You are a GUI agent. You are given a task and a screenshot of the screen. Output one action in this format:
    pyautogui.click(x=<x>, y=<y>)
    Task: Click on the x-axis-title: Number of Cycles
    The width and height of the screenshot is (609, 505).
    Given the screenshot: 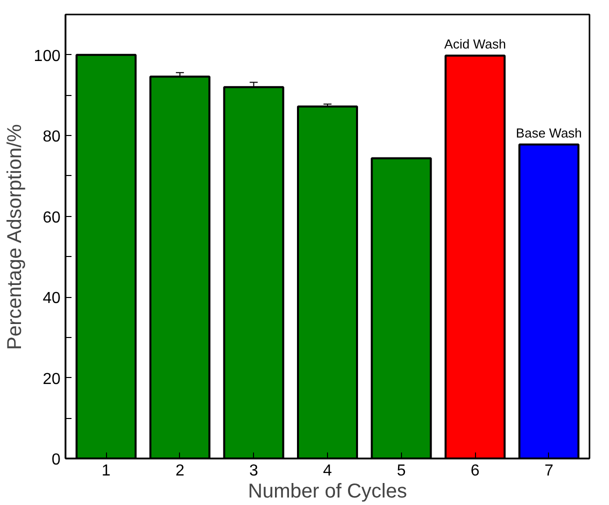 What is the action you would take?
    pyautogui.click(x=327, y=491)
    